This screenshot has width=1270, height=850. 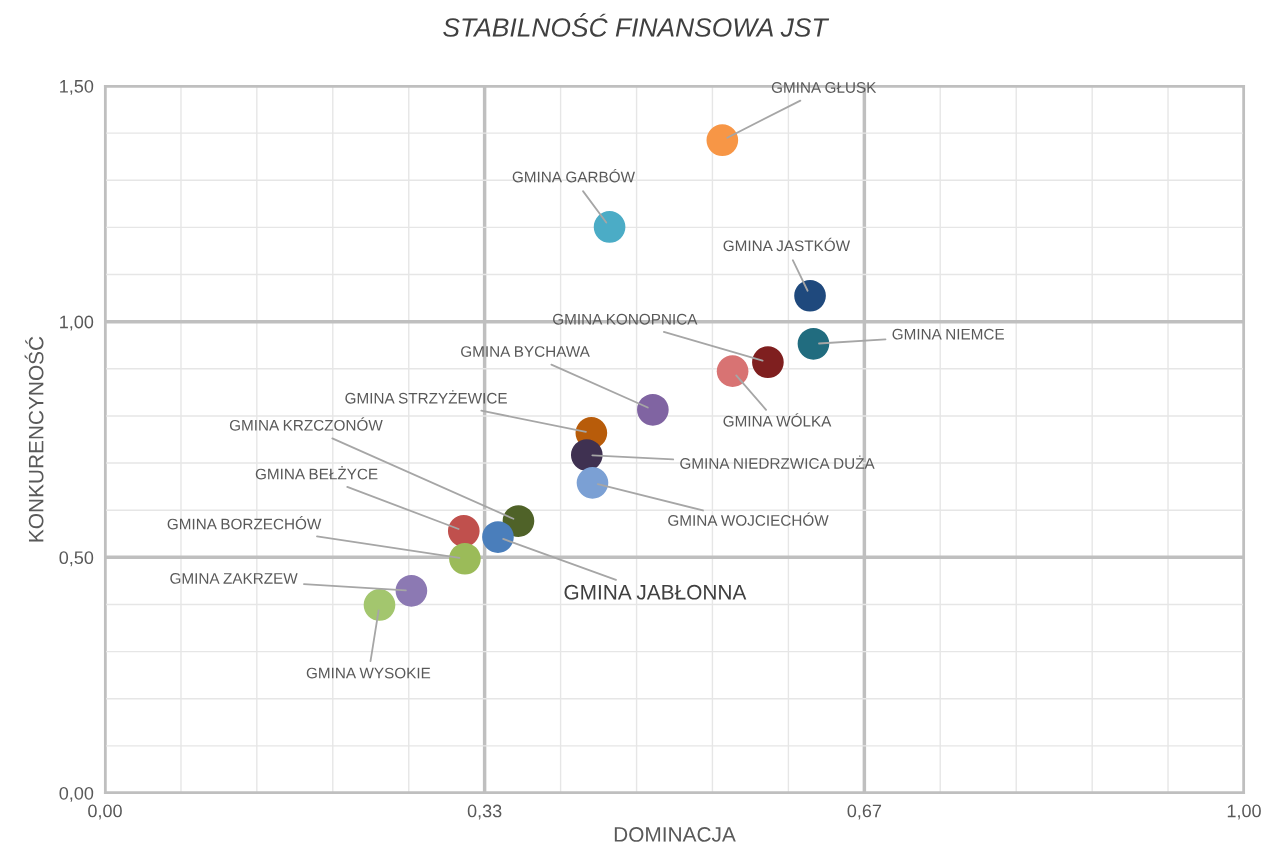 I want to click on x-axis-title: DOMINACJA, so click(x=675, y=834).